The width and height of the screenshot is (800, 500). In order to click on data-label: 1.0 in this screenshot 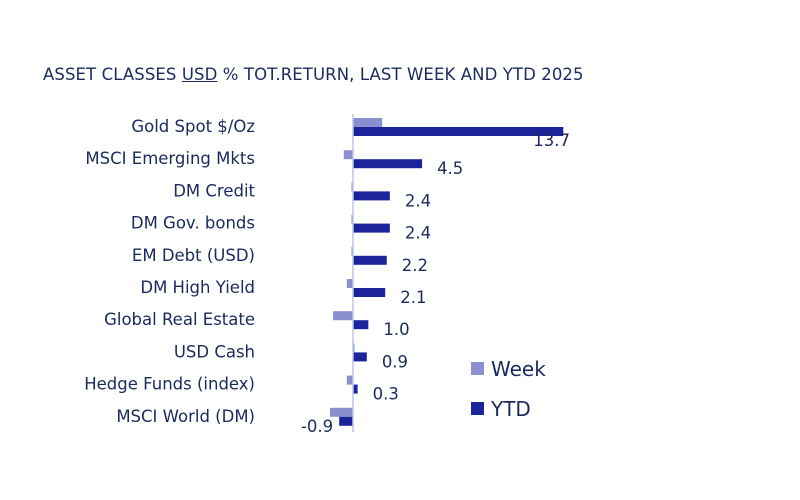, I will do `click(396, 329)`.